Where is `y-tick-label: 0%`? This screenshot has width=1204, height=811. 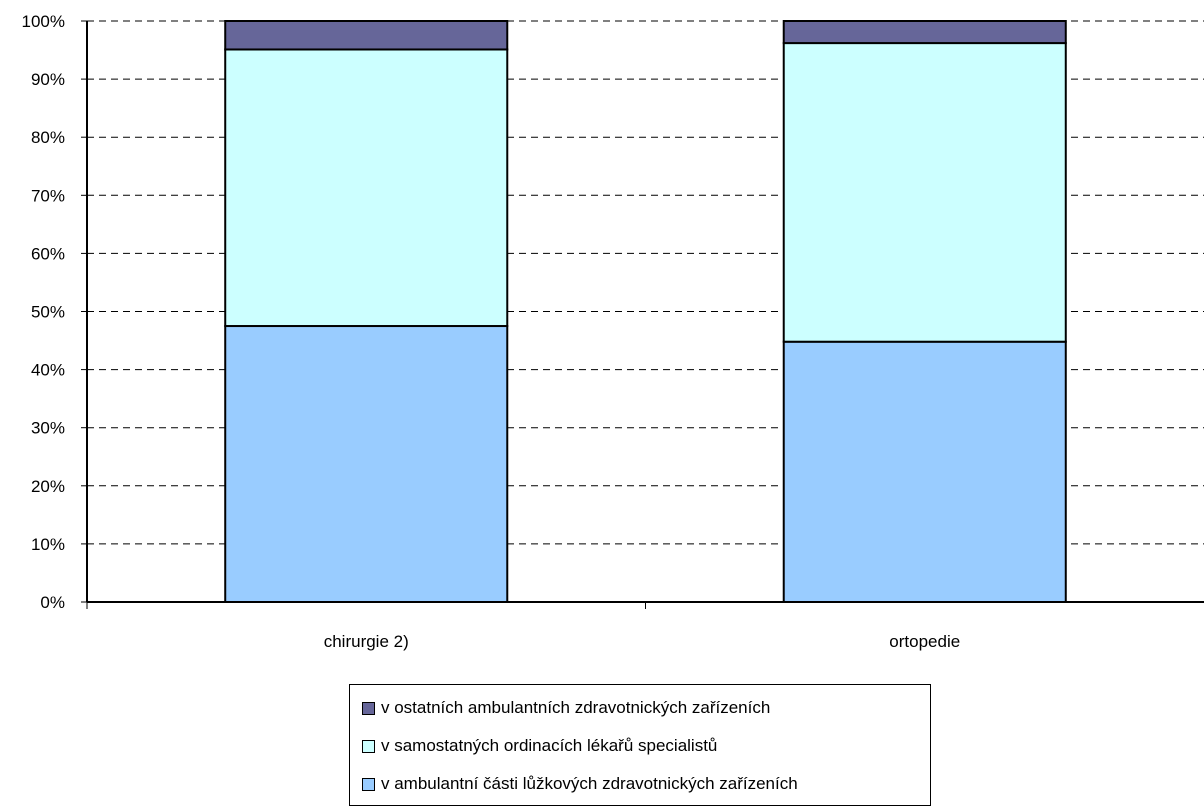
y-tick-label: 0% is located at coordinates (52, 602).